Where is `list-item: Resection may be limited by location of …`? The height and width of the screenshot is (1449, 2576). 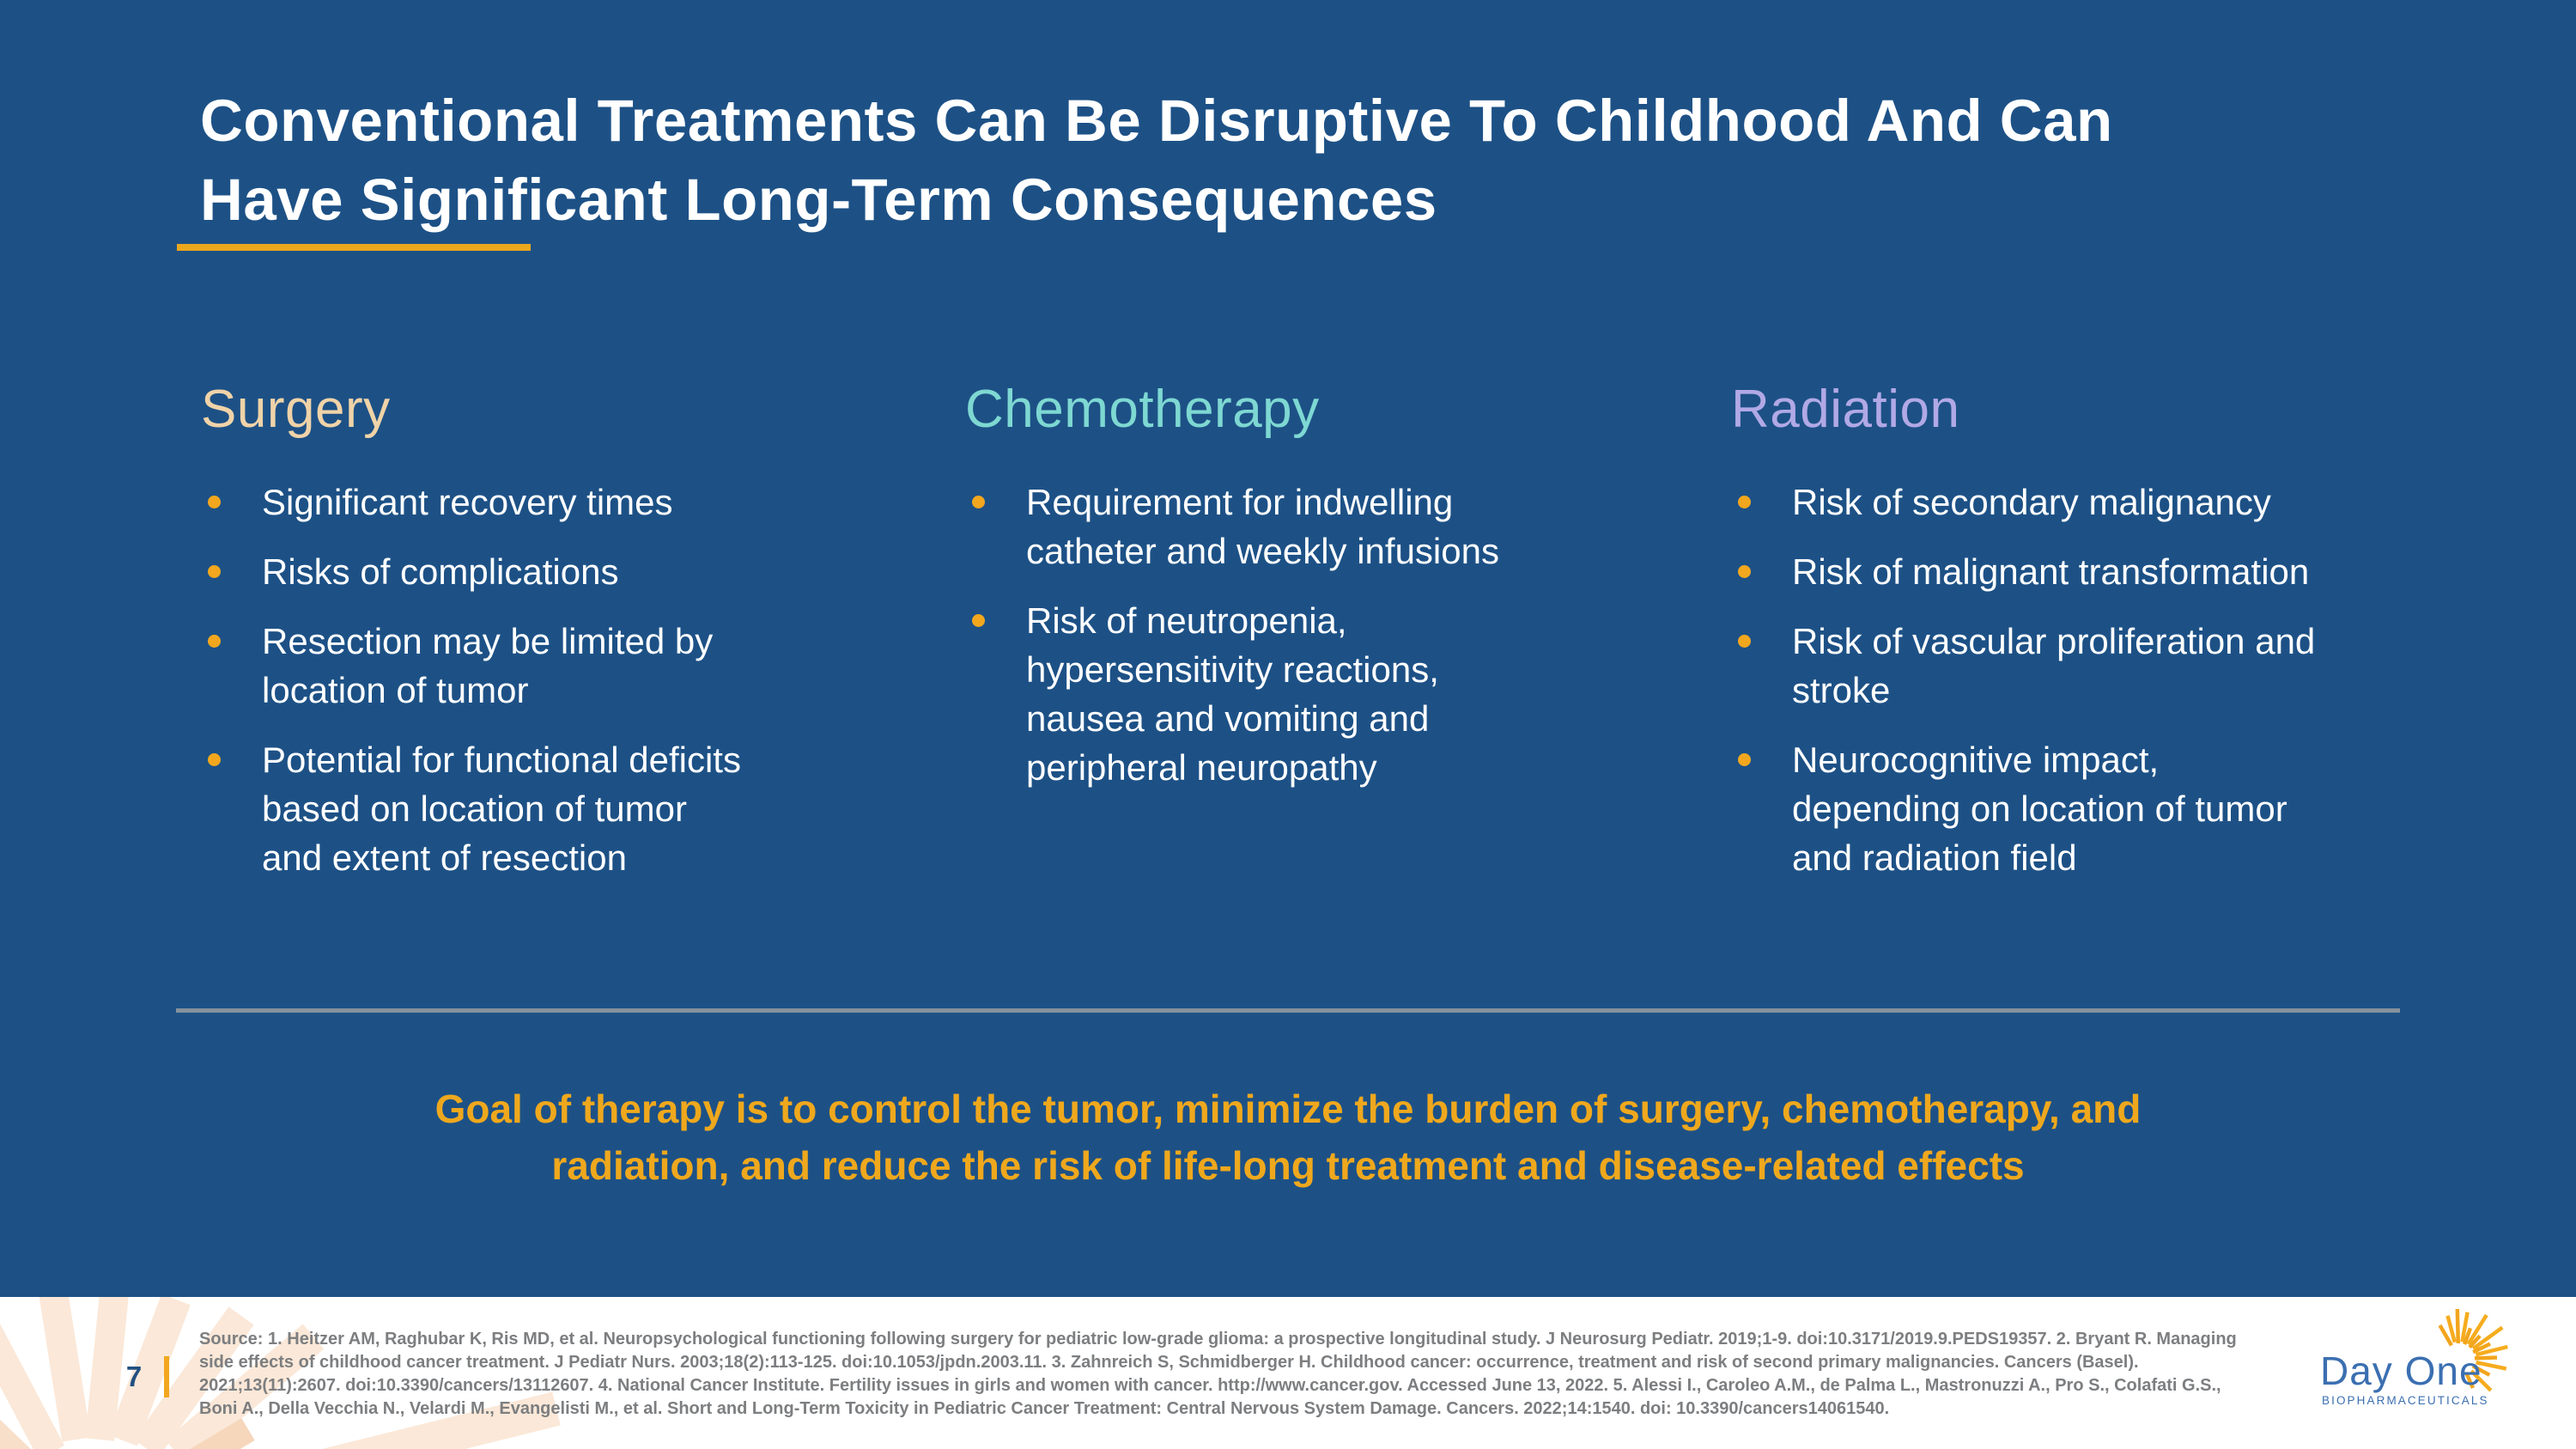 list-item: Resection may be limited by location of … is located at coordinates (485, 666).